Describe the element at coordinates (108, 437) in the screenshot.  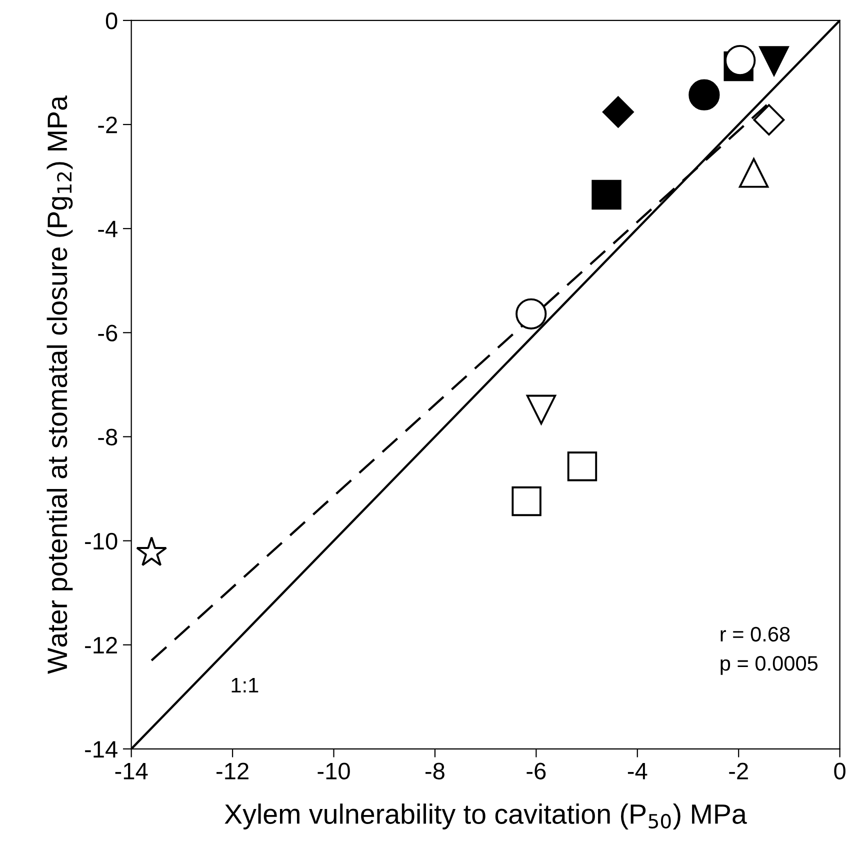
I see `y-tick-label: -8` at that location.